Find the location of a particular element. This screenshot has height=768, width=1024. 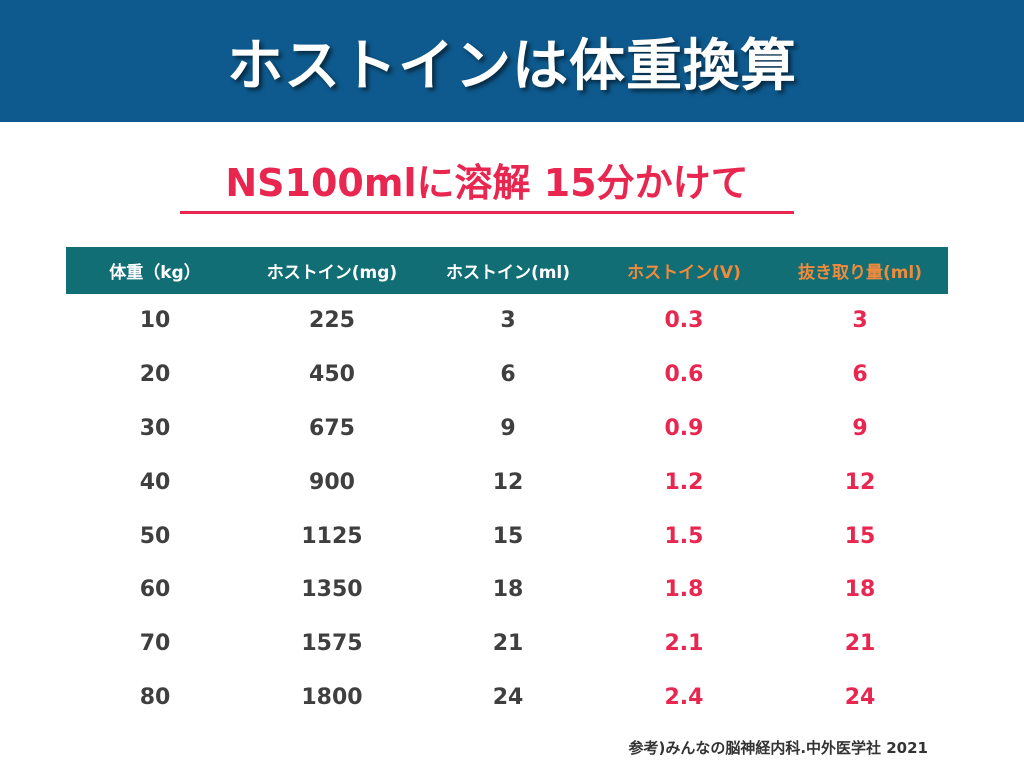

cell-dose-ml: 12 is located at coordinates (508, 482).